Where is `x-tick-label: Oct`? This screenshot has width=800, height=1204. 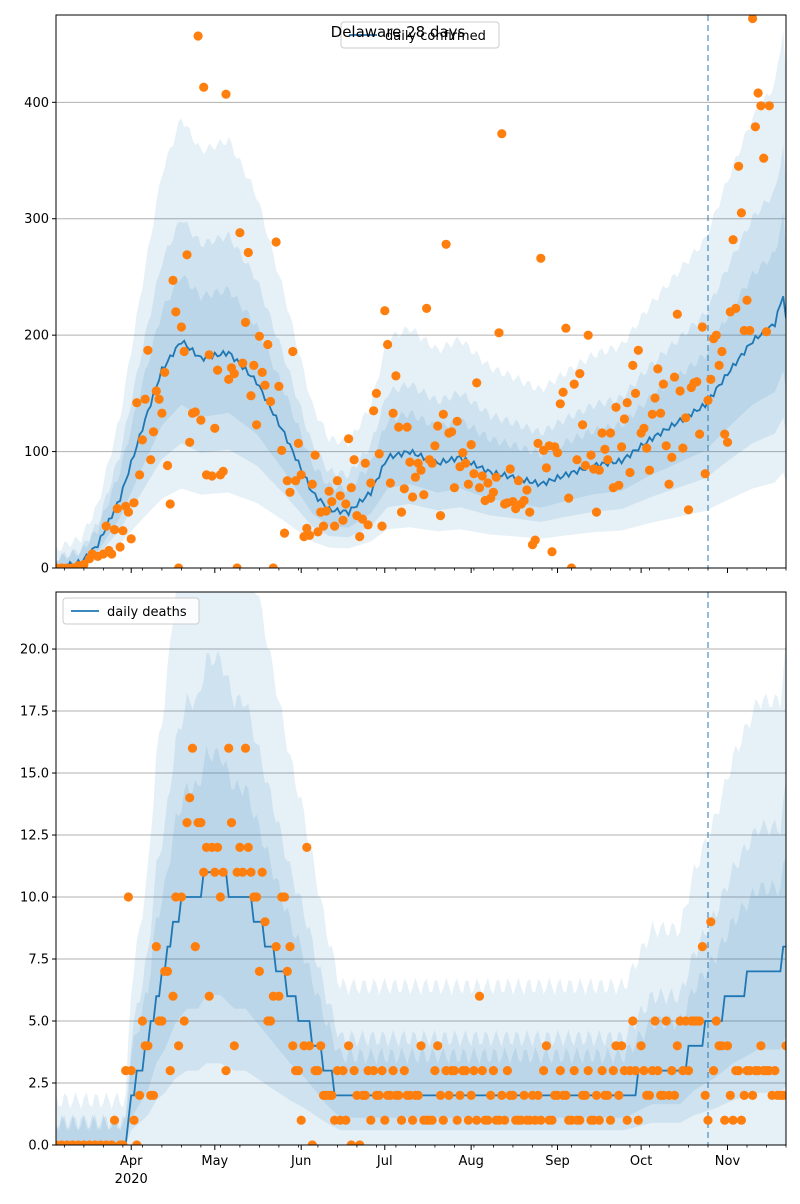
x-tick-label: Oct is located at coordinates (641, 1161).